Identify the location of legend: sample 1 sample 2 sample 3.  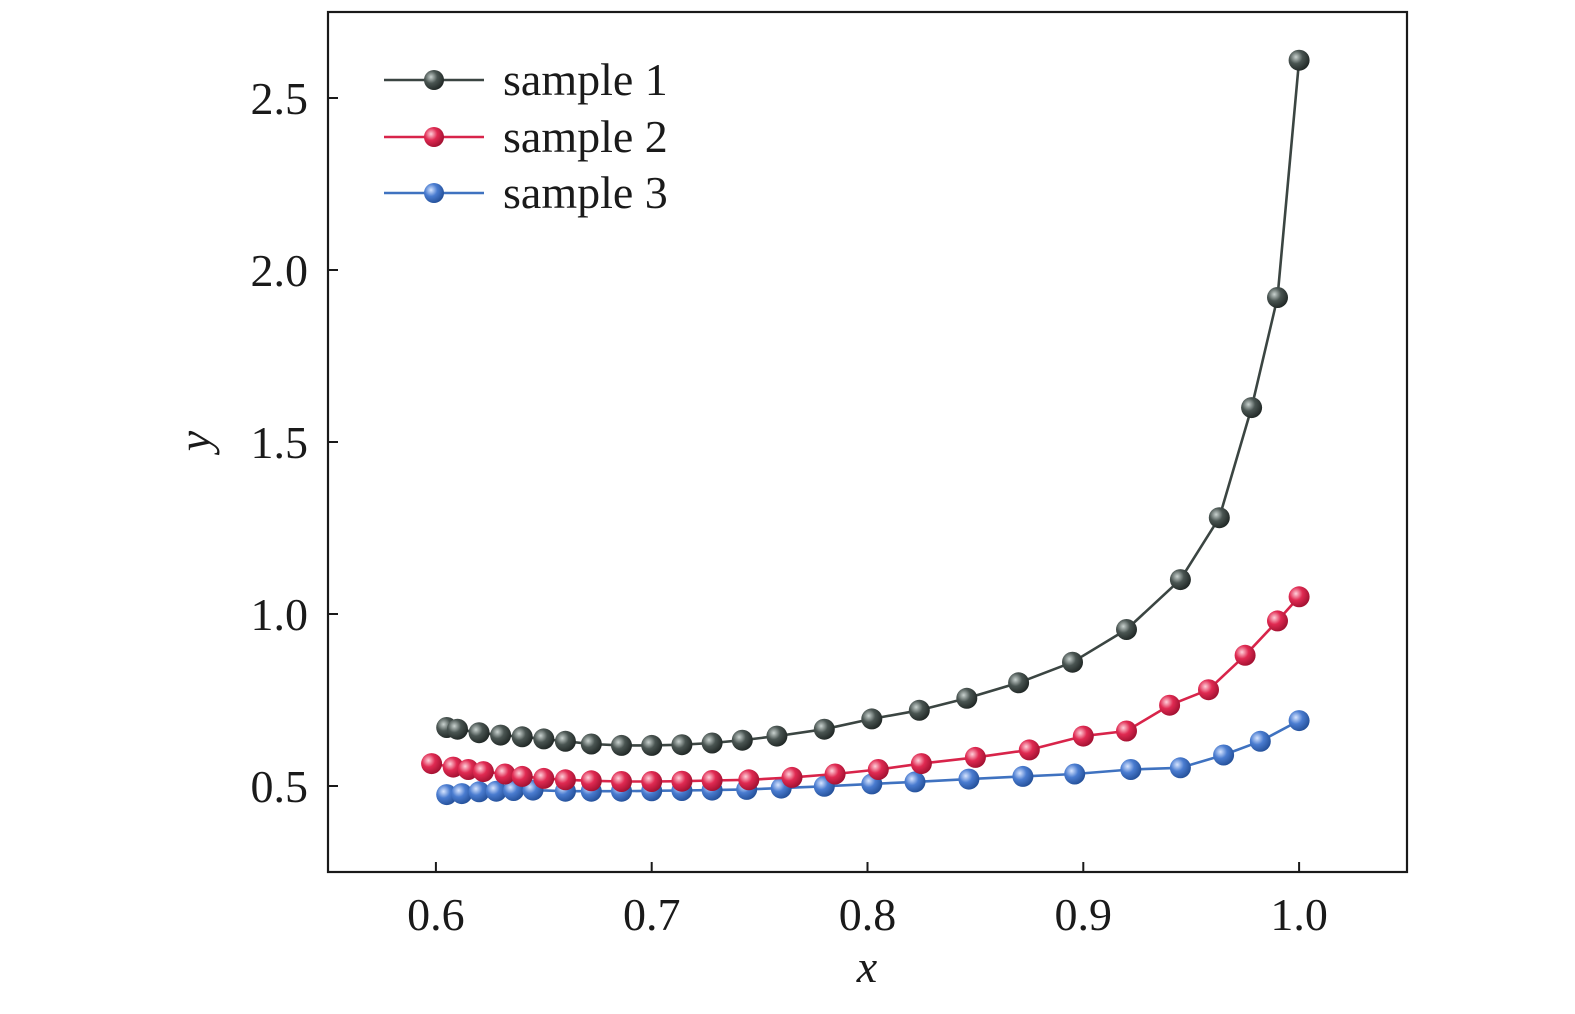
(526, 136).